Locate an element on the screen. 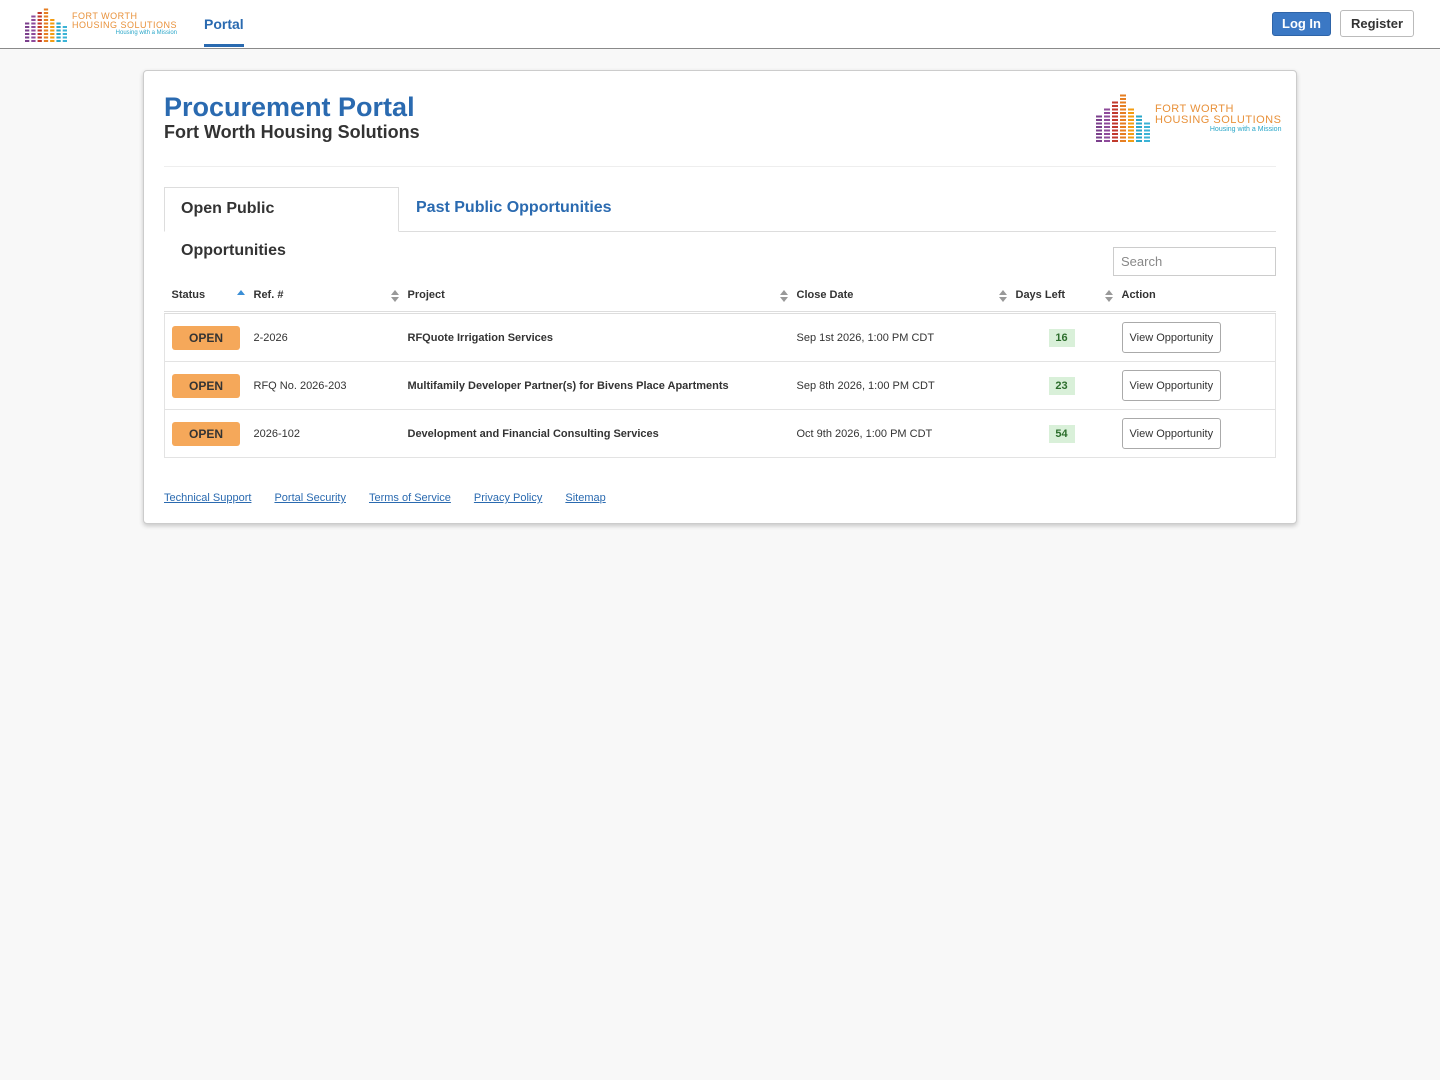 The height and width of the screenshot is (1080, 1440). logo-line: HOUSING SOLUTIONS is located at coordinates (1218, 119).